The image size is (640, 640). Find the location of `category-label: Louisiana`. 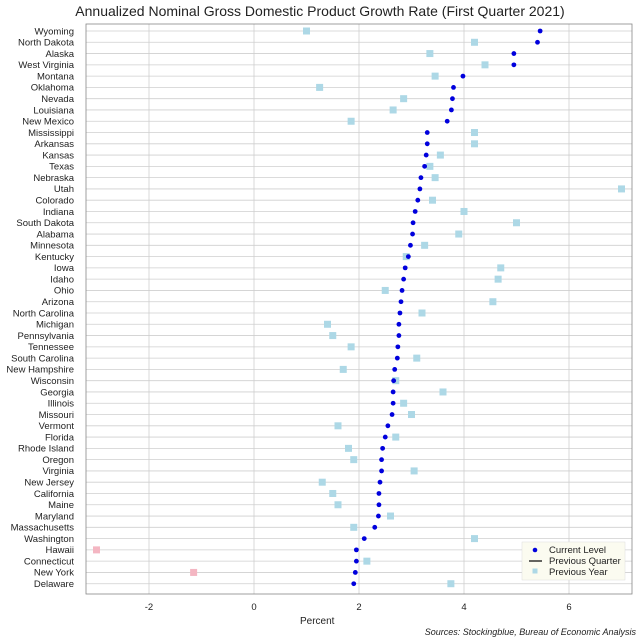

category-label: Louisiana is located at coordinates (53, 110).